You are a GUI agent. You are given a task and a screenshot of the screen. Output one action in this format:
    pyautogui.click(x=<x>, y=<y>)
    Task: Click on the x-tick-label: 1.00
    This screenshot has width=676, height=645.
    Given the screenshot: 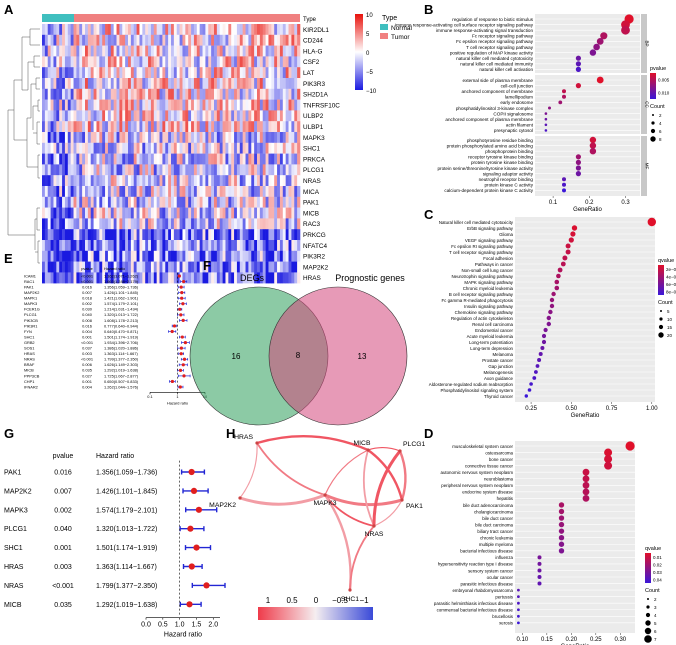 What is the action you would take?
    pyautogui.click(x=652, y=409)
    